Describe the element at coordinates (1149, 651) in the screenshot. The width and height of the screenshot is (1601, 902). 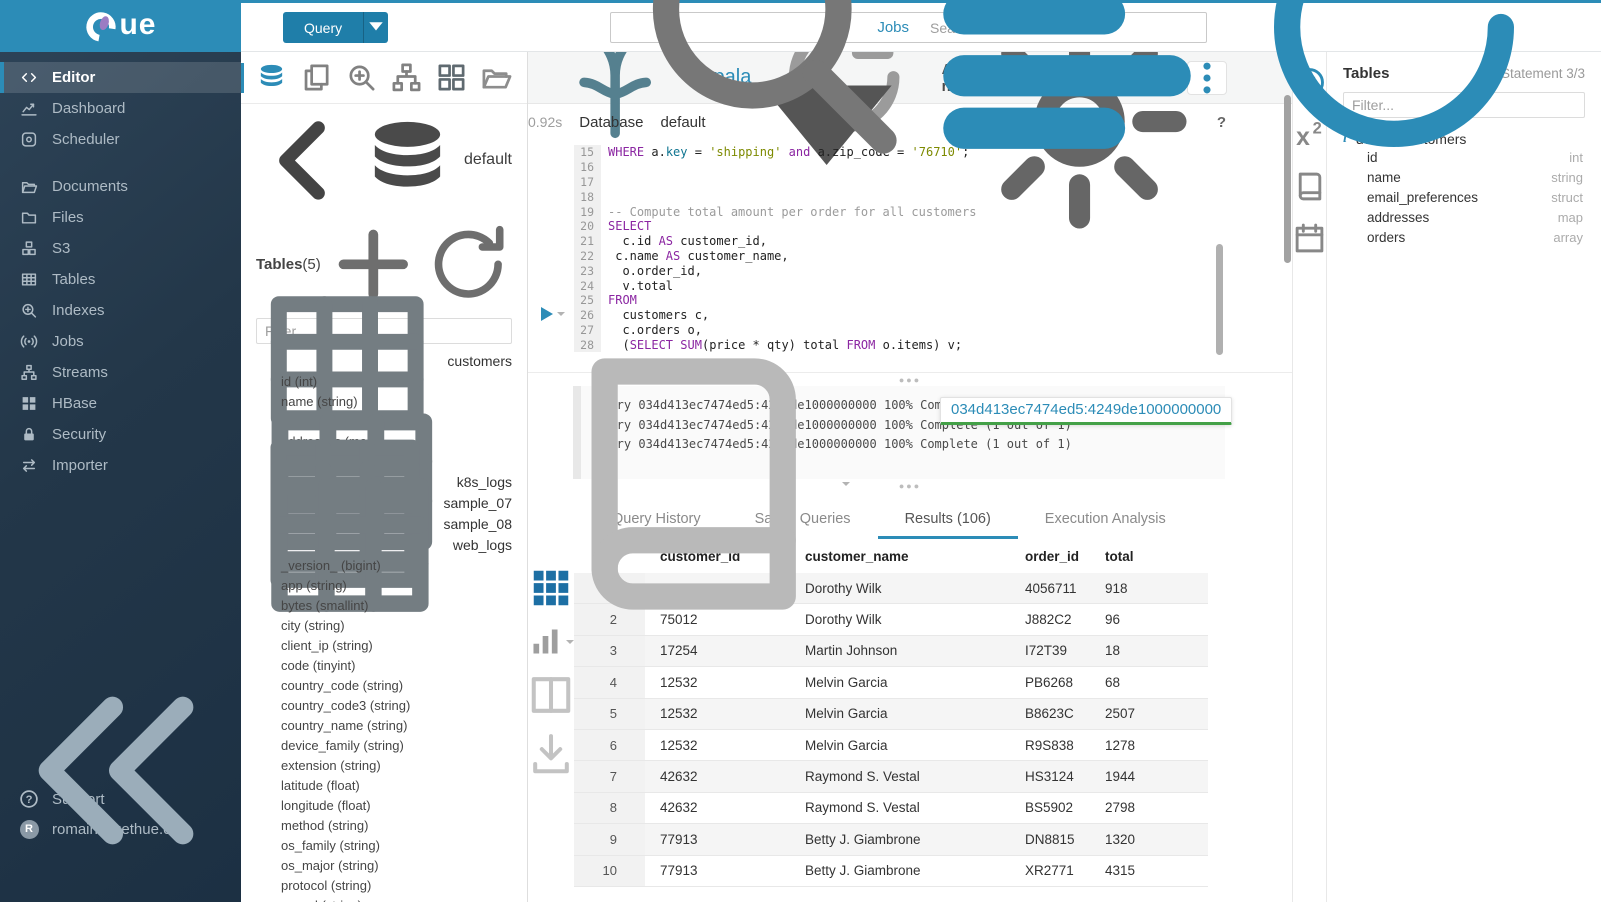
I see `table-cell: 18` at that location.